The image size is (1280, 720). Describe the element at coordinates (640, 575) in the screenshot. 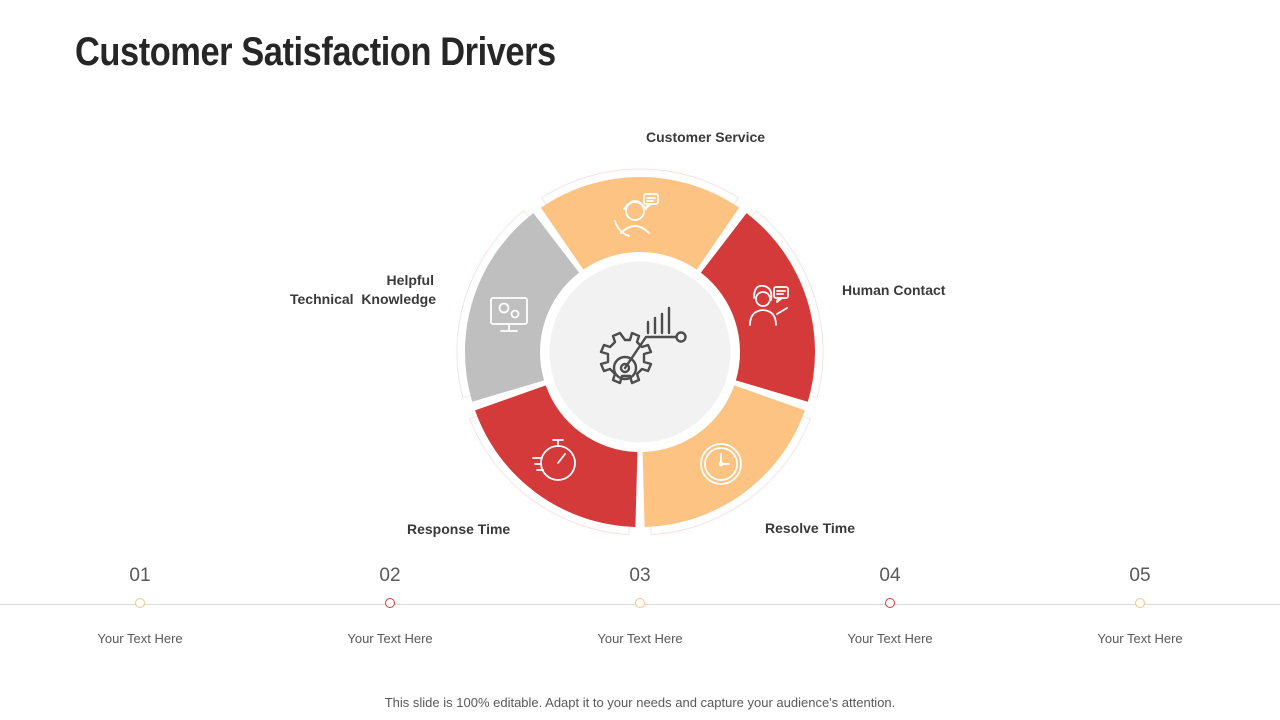

I see `step-number: 03` at that location.